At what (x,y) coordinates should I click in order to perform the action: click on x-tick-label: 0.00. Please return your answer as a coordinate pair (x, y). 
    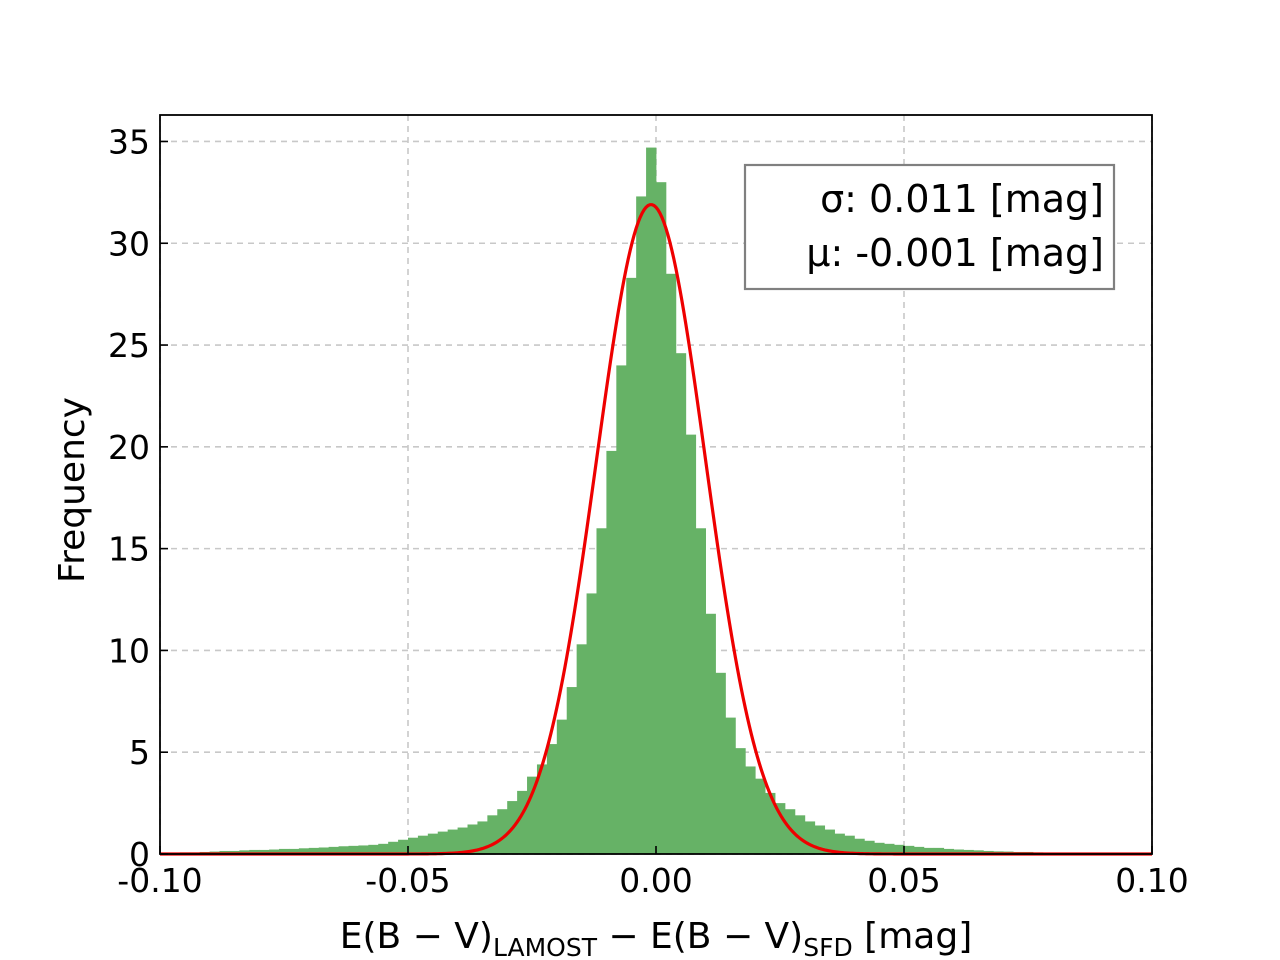
    Looking at the image, I should click on (655, 880).